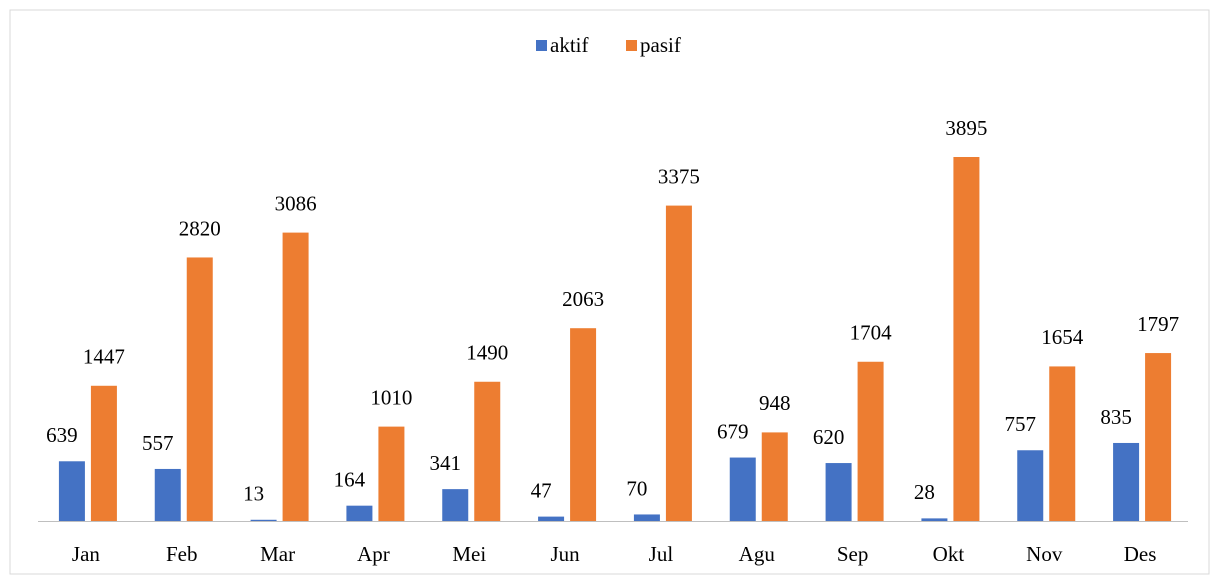  Describe the element at coordinates (1158, 324) in the screenshot. I see `data-label: 1797` at that location.